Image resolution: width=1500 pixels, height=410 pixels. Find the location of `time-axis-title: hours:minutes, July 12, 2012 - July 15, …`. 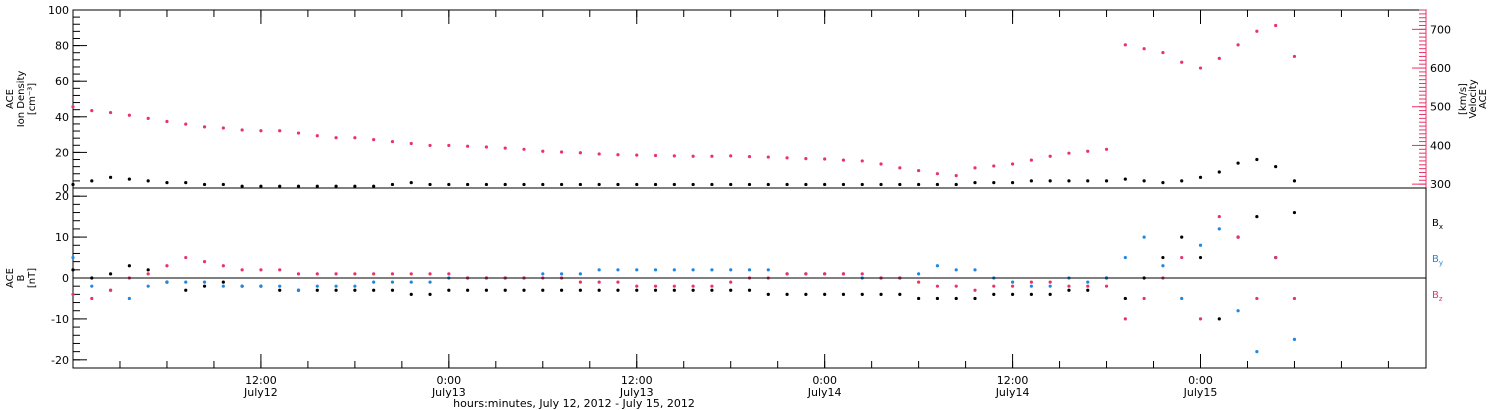

time-axis-title: hours:minutes, July 12, 2012 - July 15, … is located at coordinates (574, 403).